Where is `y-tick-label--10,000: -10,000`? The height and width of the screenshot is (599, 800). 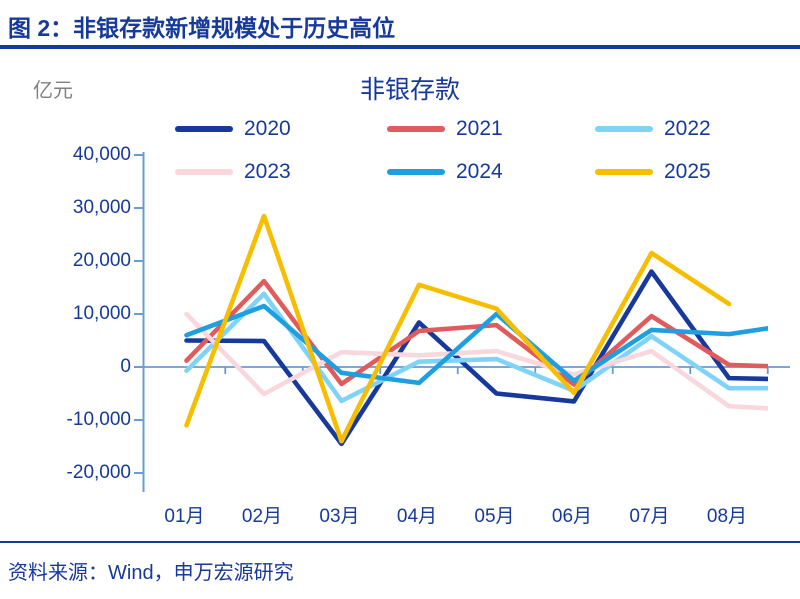
y-tick-label--10,000: -10,000 is located at coordinates (98, 419).